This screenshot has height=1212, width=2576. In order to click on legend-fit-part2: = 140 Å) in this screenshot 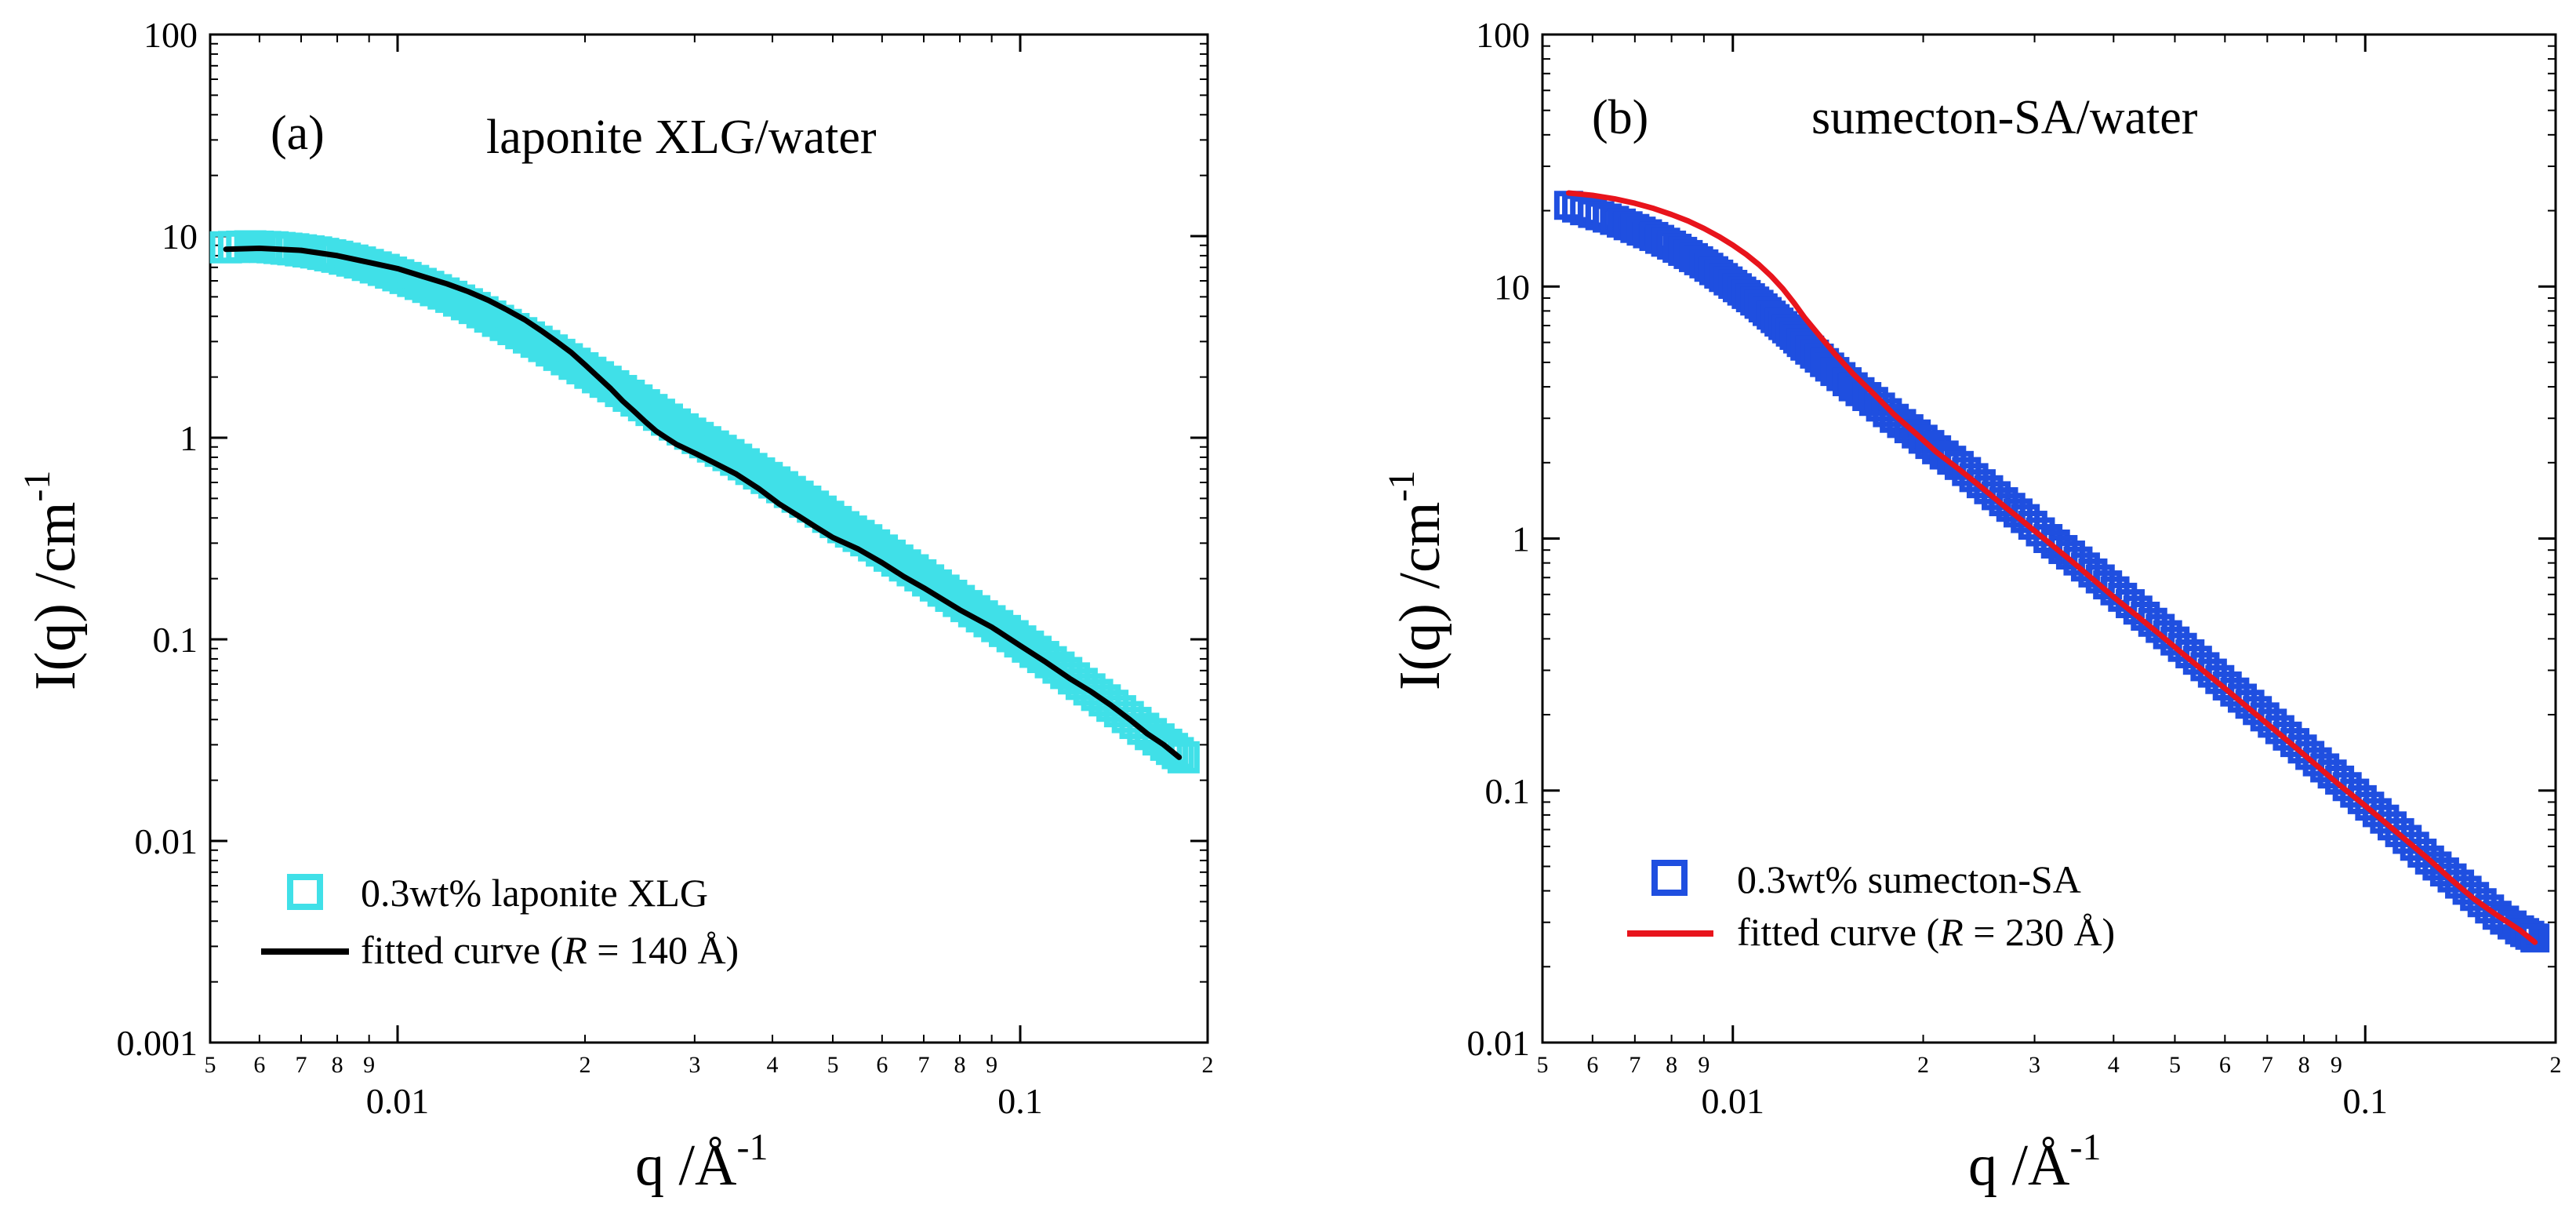, I will do `click(663, 950)`.